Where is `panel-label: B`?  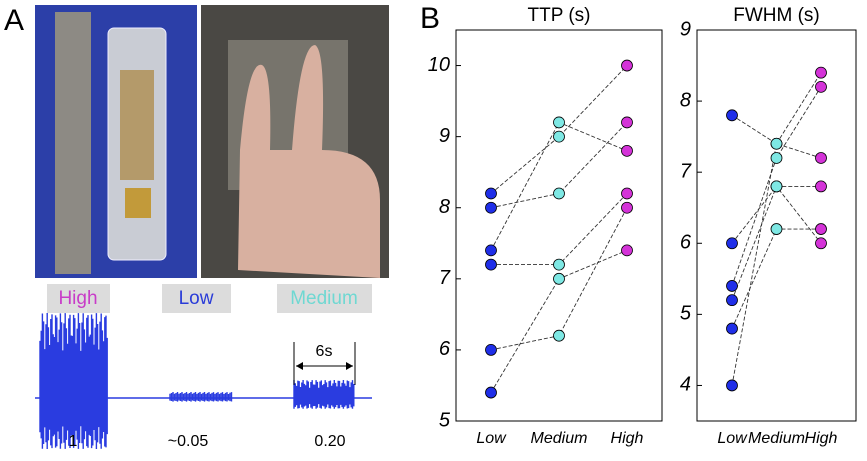 panel-label: B is located at coordinates (430, 18).